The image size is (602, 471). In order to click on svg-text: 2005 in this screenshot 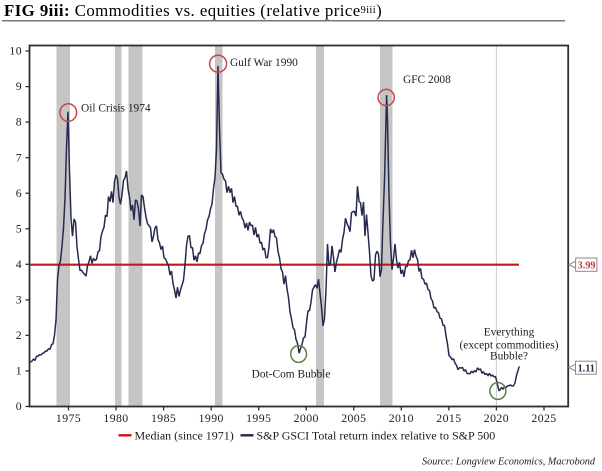, I will do `click(353, 418)`.